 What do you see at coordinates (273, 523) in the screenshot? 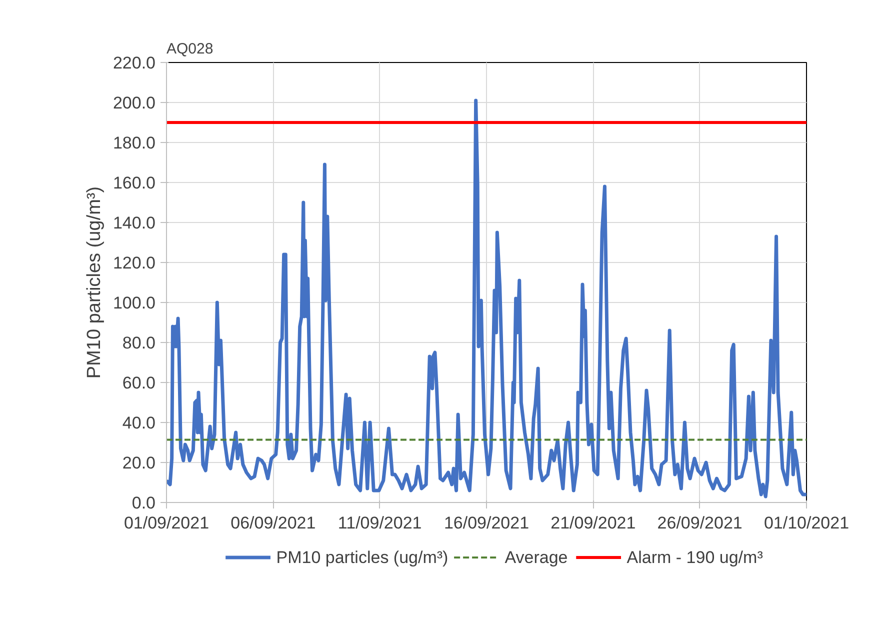
I see `x-tick-label: 06/09/2021` at bounding box center [273, 523].